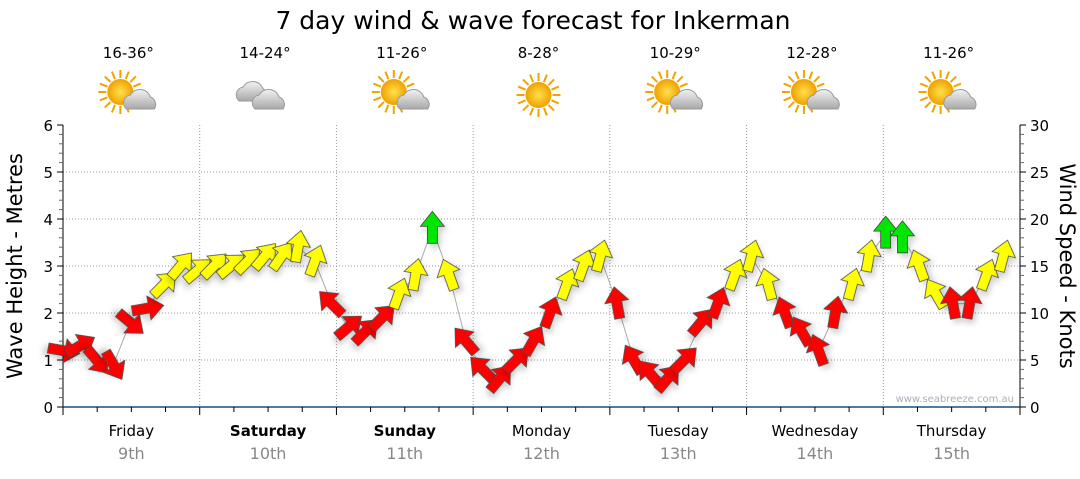  What do you see at coordinates (955, 399) in the screenshot?
I see `watermark: www.seabreeze.com.au` at bounding box center [955, 399].